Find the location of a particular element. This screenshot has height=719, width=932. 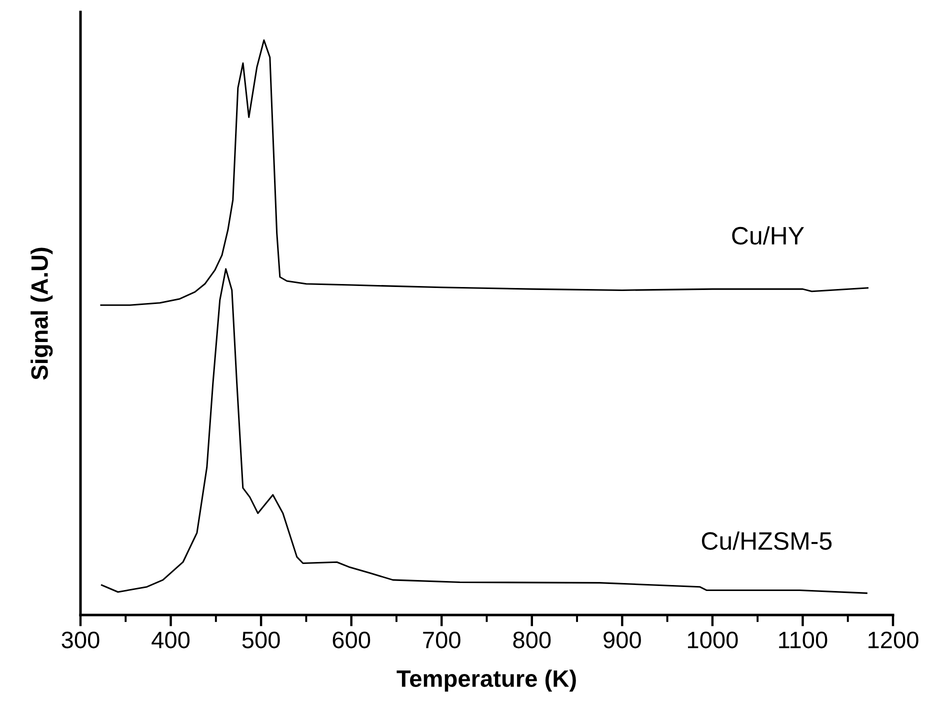

x-tick-label: 300 is located at coordinates (81, 640).